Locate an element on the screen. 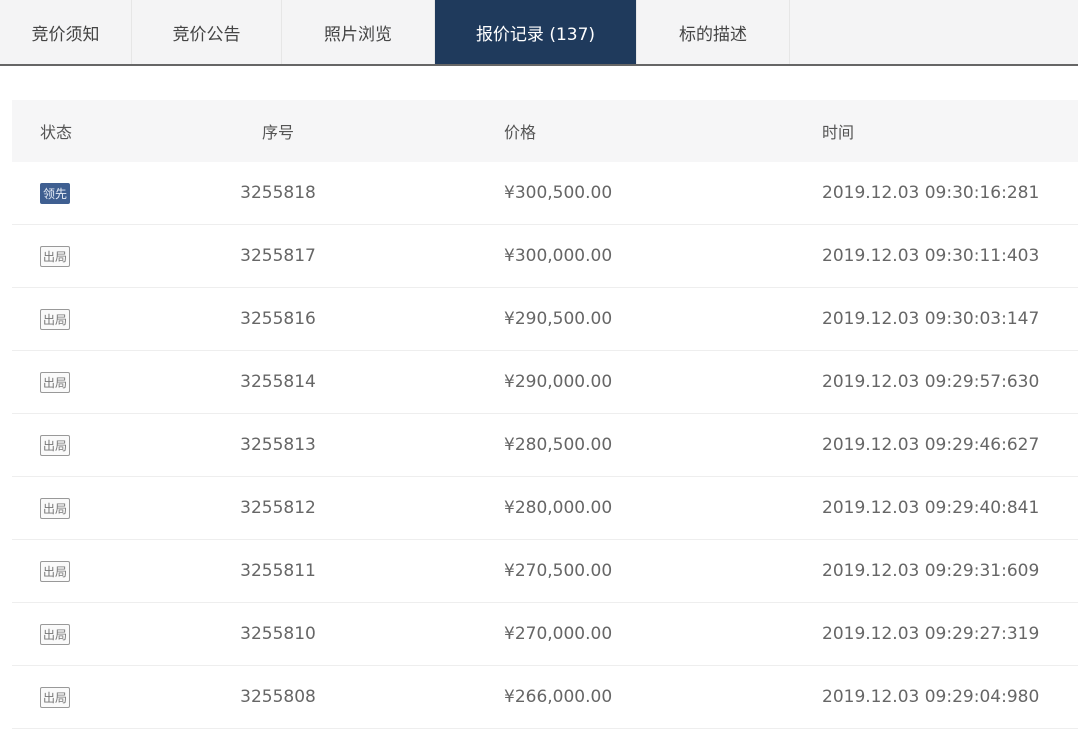 This screenshot has width=1078, height=729. table-header: 状态 序号 价格 时间 is located at coordinates (545, 131).